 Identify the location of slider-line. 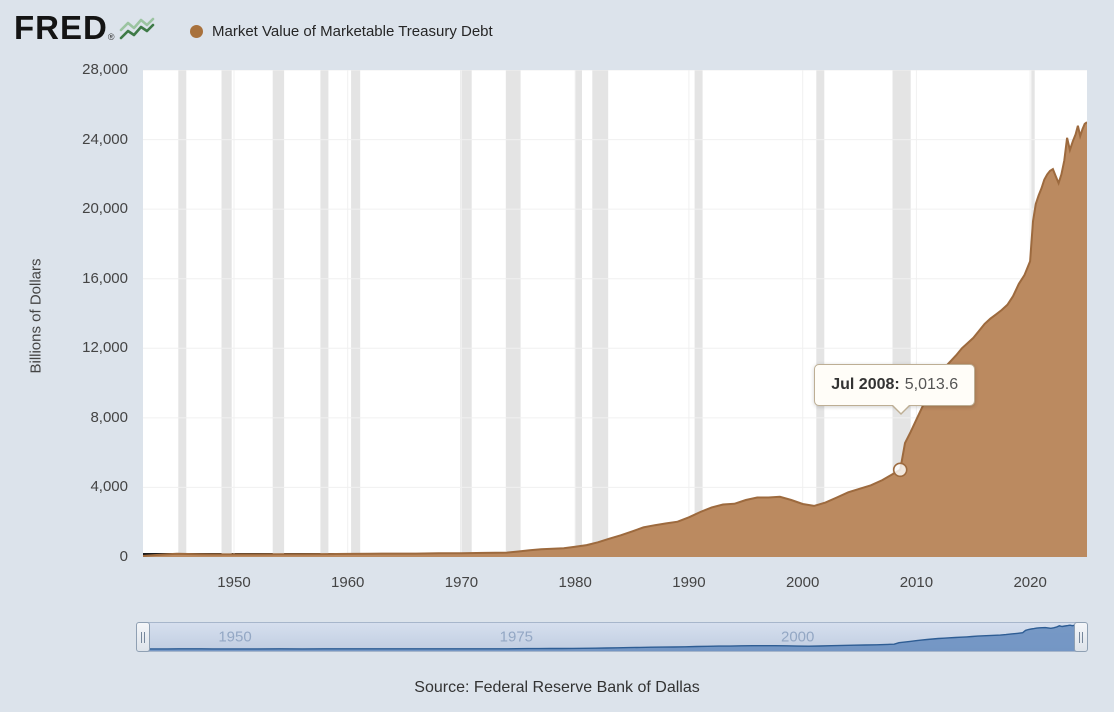
(612, 637).